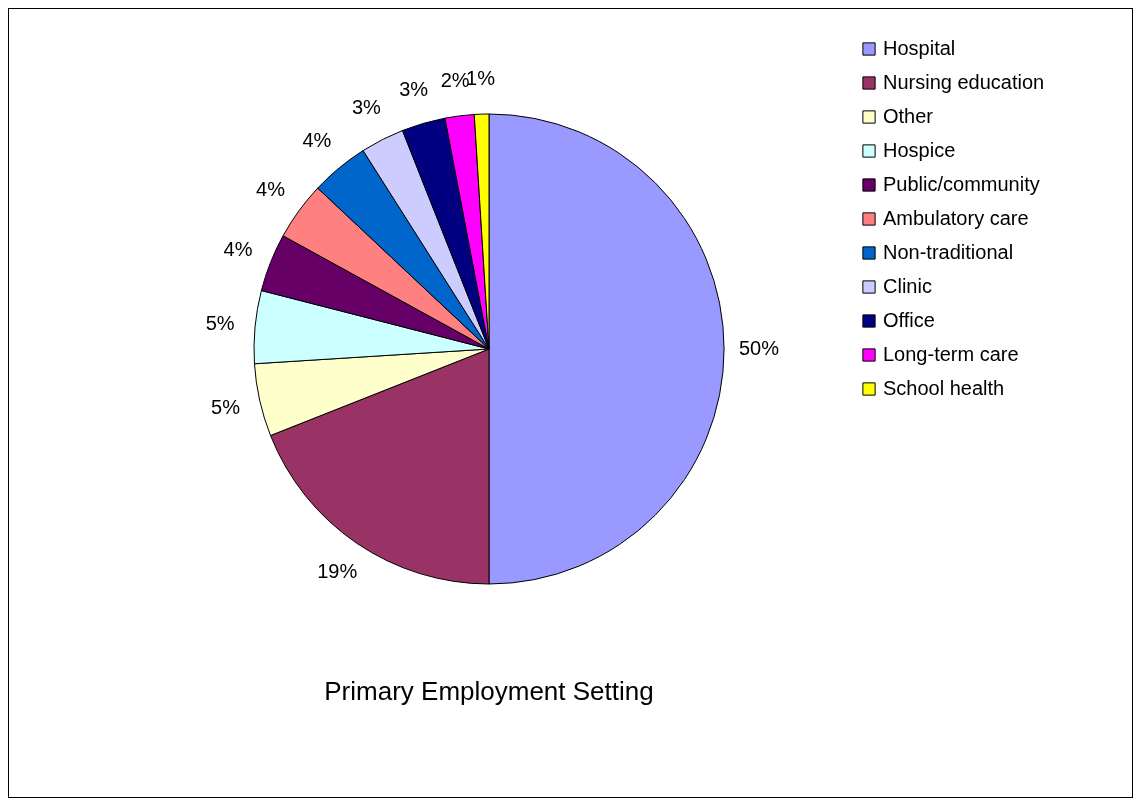 The width and height of the screenshot is (1139, 802). Describe the element at coordinates (944, 388) in the screenshot. I see `legend-label: School health` at that location.